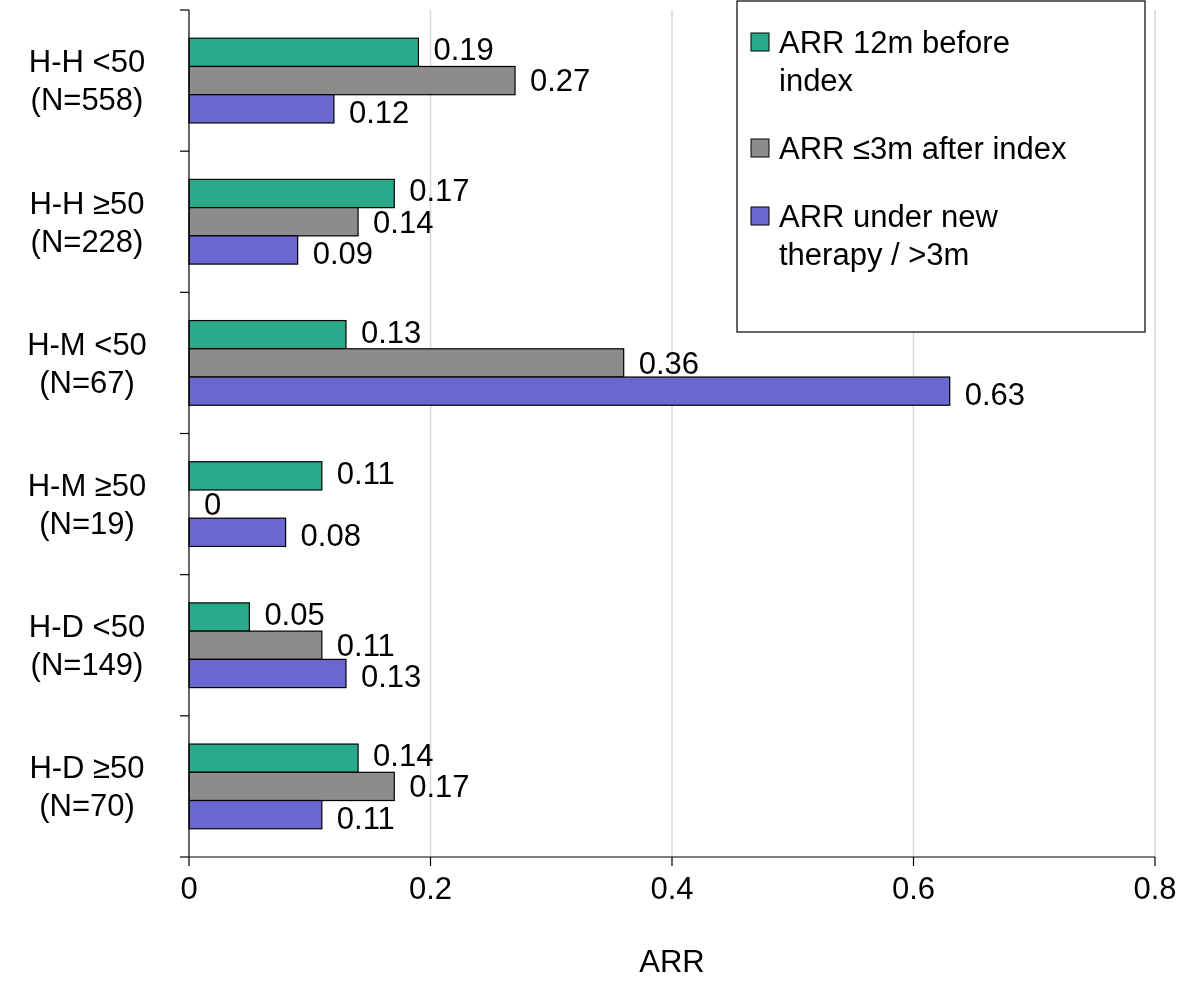  What do you see at coordinates (463, 50) in the screenshot?
I see `data-label: 0.19` at bounding box center [463, 50].